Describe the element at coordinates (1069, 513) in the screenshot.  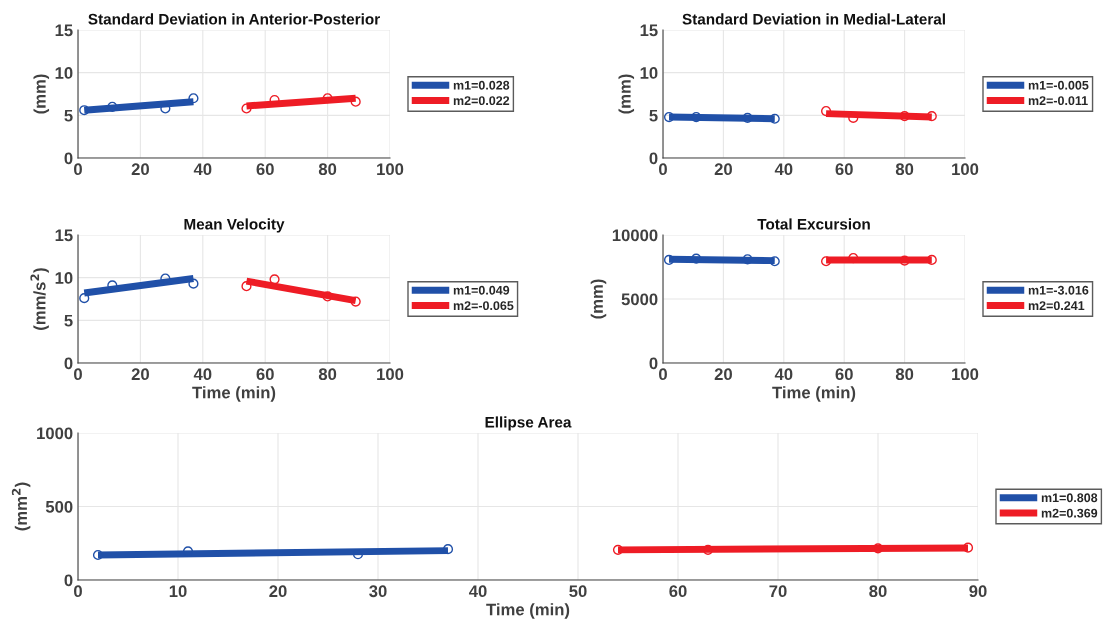
I see `legend-label: m2=0.369` at that location.